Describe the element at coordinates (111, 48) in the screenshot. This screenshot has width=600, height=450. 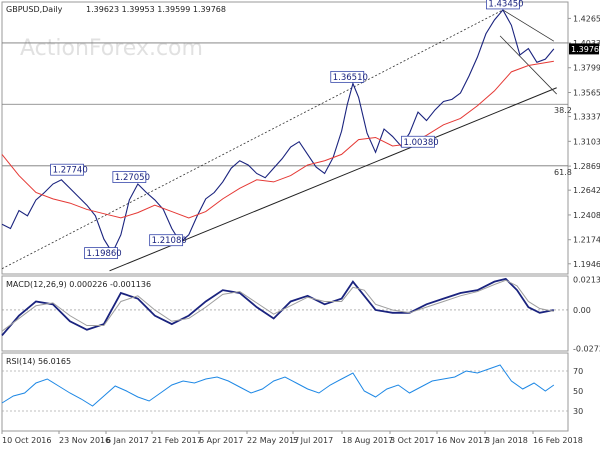
I see `watermark: ActionForex.com` at that location.